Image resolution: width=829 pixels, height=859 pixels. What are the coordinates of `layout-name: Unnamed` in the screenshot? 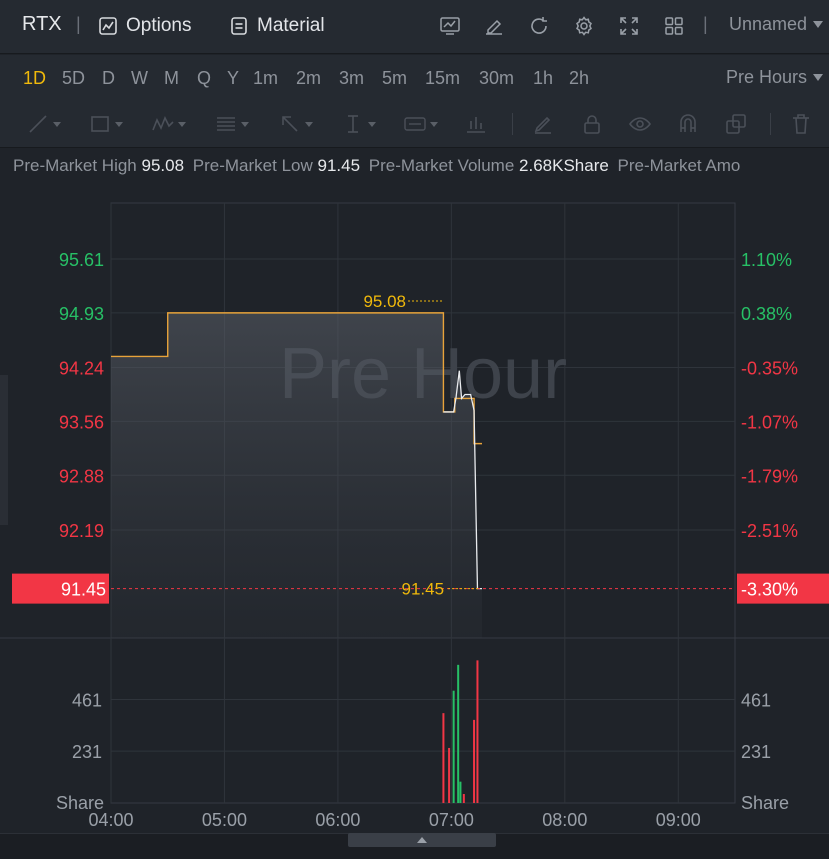 It's located at (767, 24).